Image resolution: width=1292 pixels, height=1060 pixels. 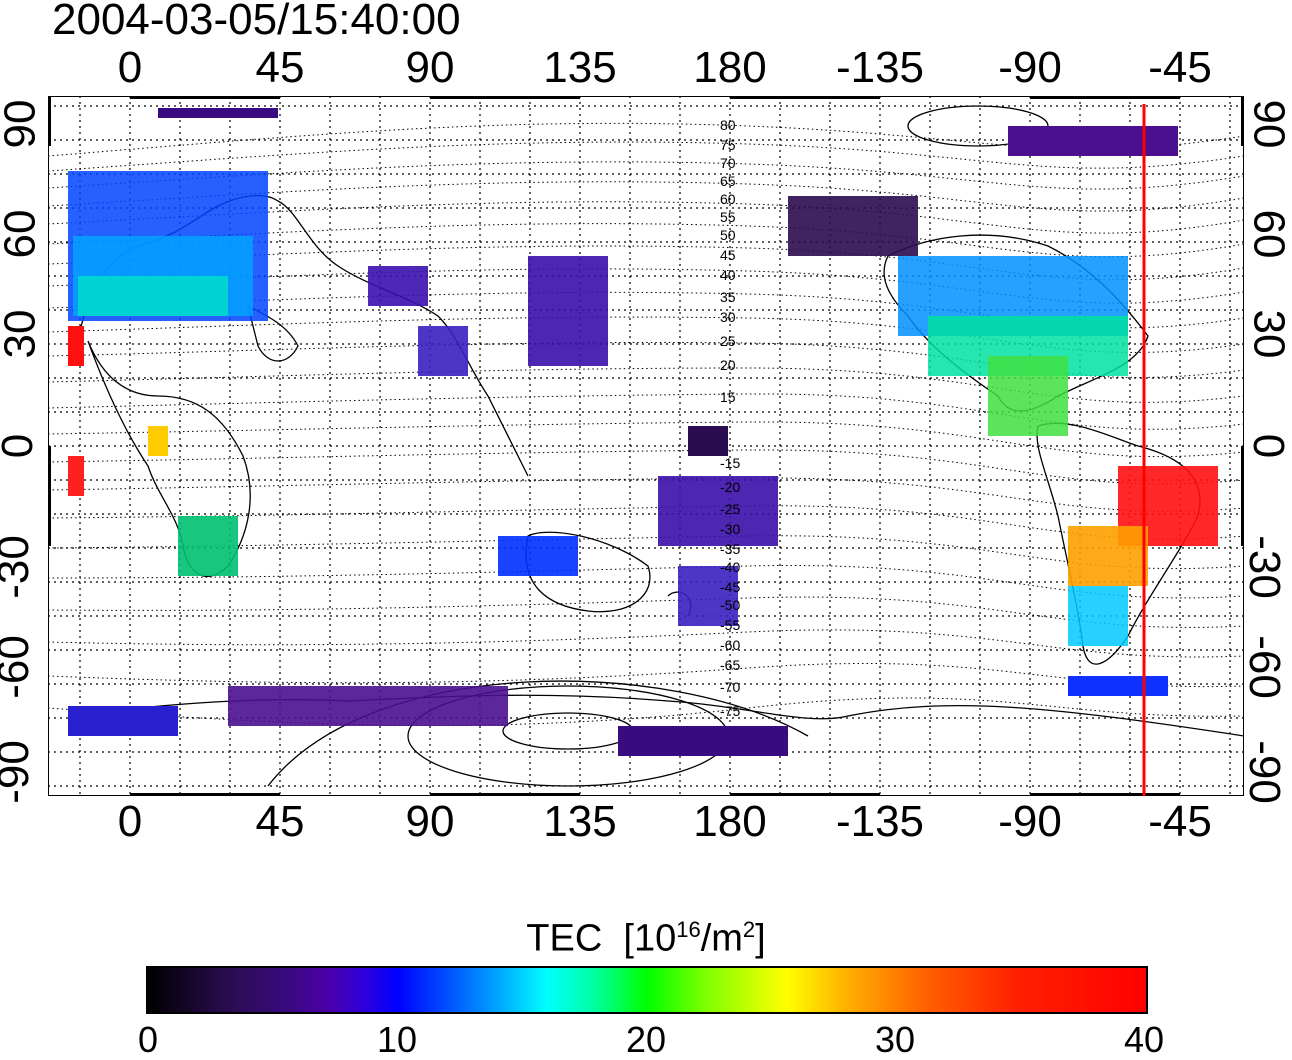 I want to click on contour-label: 20, so click(x=728, y=365).